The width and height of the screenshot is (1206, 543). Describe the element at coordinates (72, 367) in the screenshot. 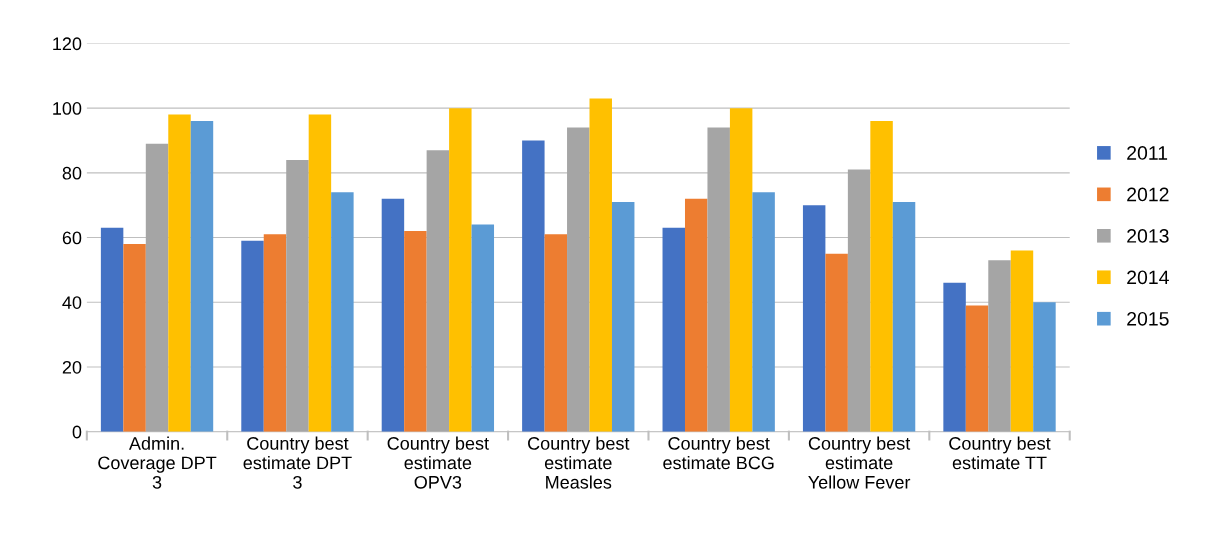

I see `y-tick-label: 20` at that location.